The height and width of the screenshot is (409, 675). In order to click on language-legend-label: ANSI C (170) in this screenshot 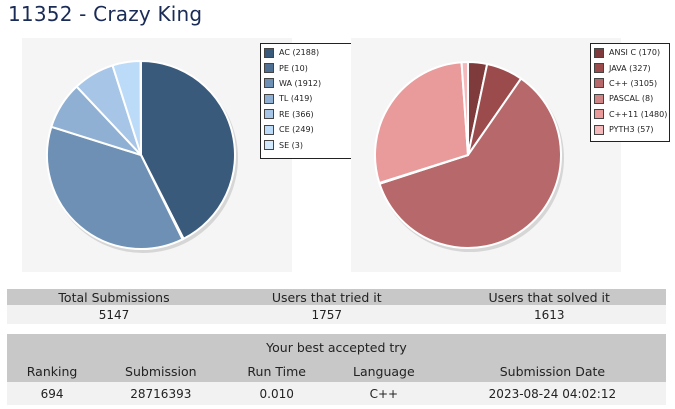, I will do `click(635, 53)`.